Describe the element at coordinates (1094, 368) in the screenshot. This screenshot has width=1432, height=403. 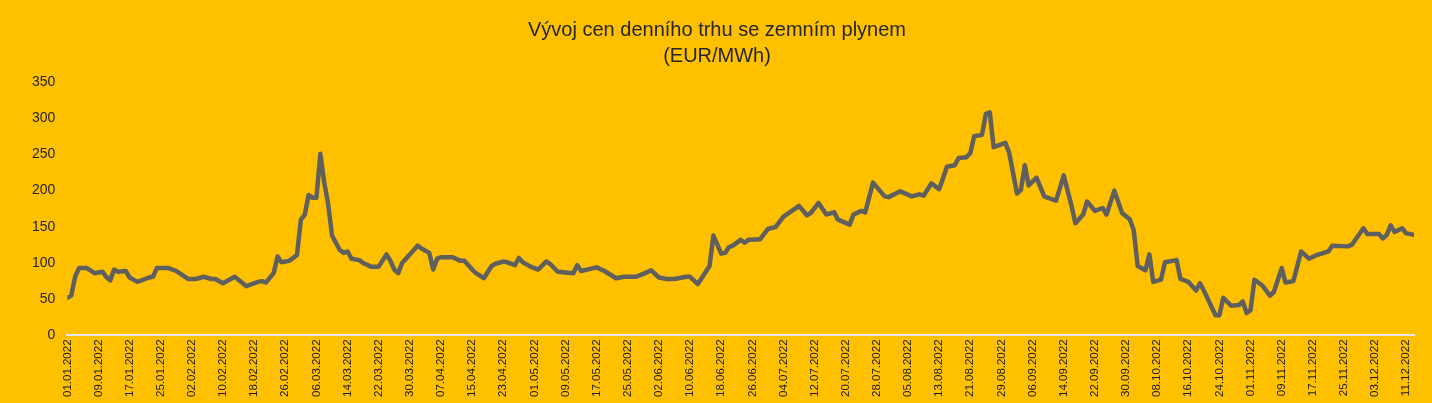
I see `x-tick-label: 22.09.2022` at that location.